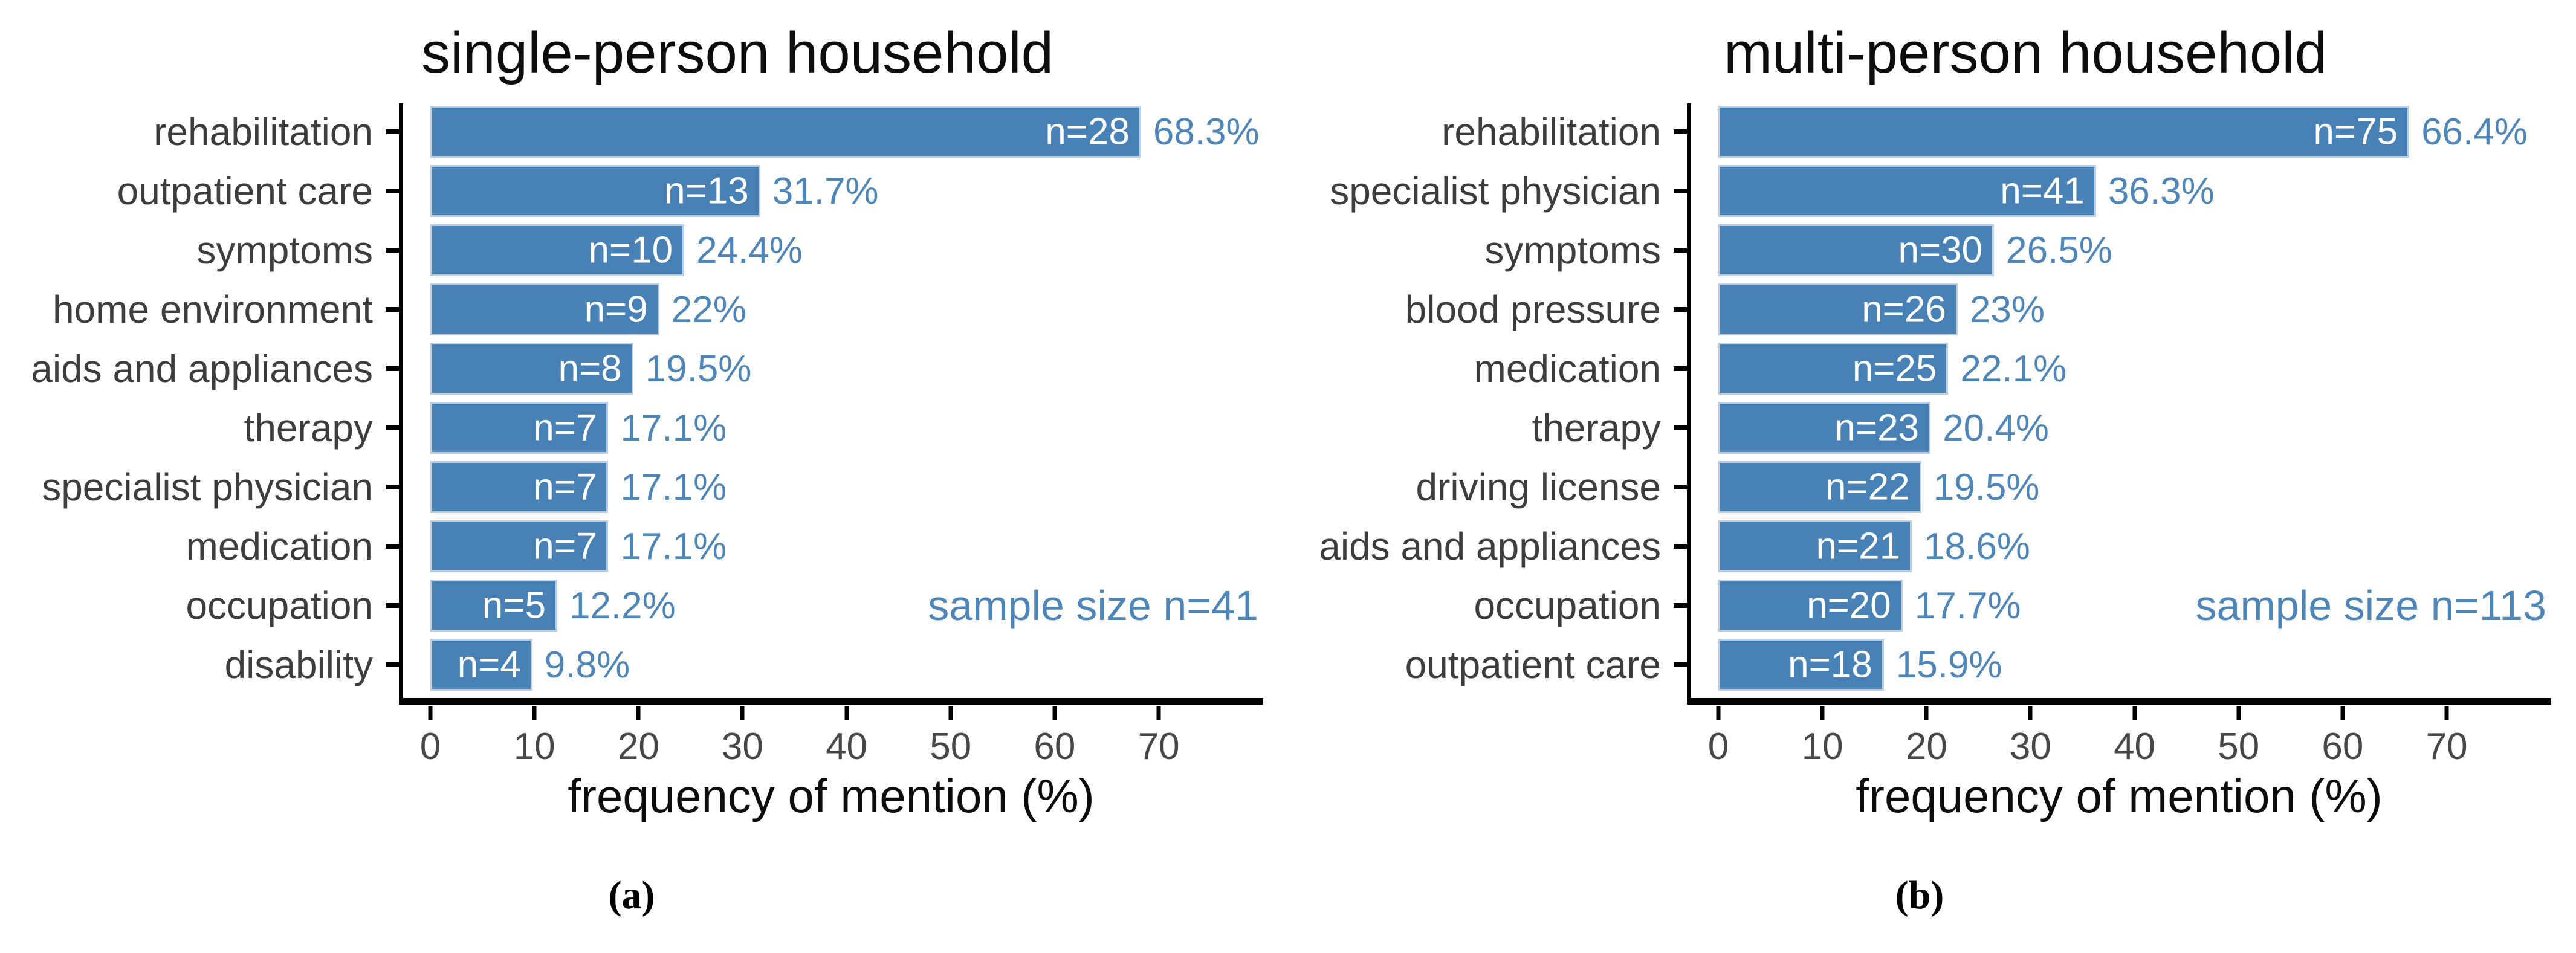  What do you see at coordinates (1948, 665) in the screenshot?
I see `bar-percent-label: 15.9%` at bounding box center [1948, 665].